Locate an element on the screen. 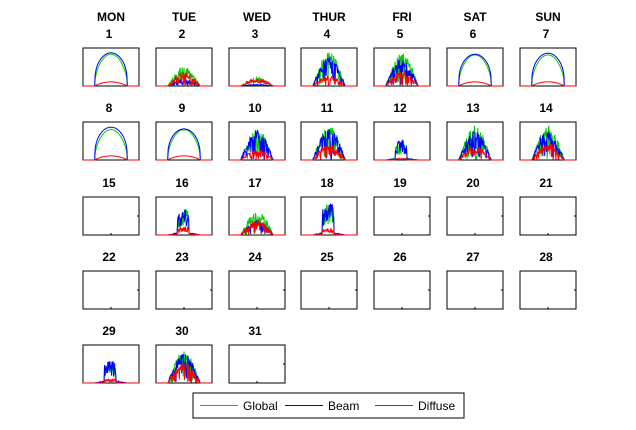  day-panel-28: 28 is located at coordinates (548, 280).